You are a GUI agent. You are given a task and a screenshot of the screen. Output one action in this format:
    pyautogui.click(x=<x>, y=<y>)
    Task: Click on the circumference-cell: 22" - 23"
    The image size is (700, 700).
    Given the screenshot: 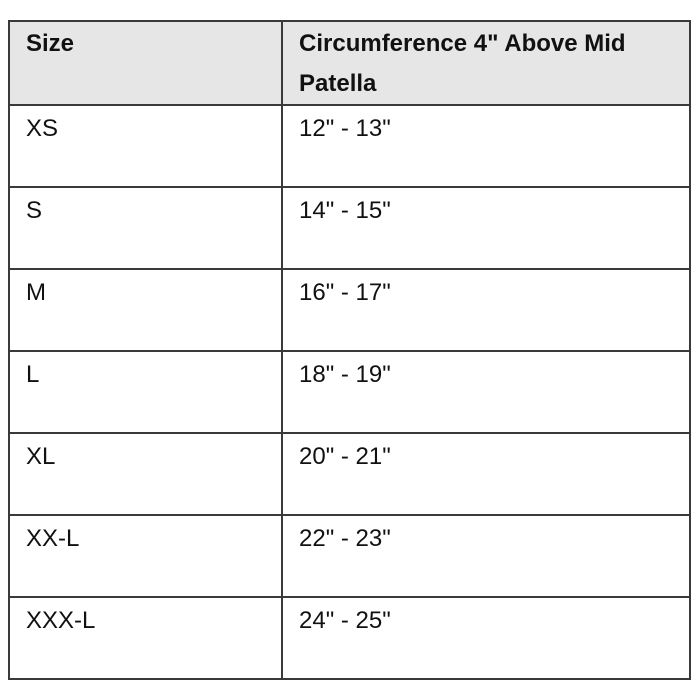 What is the action you would take?
    pyautogui.click(x=486, y=556)
    